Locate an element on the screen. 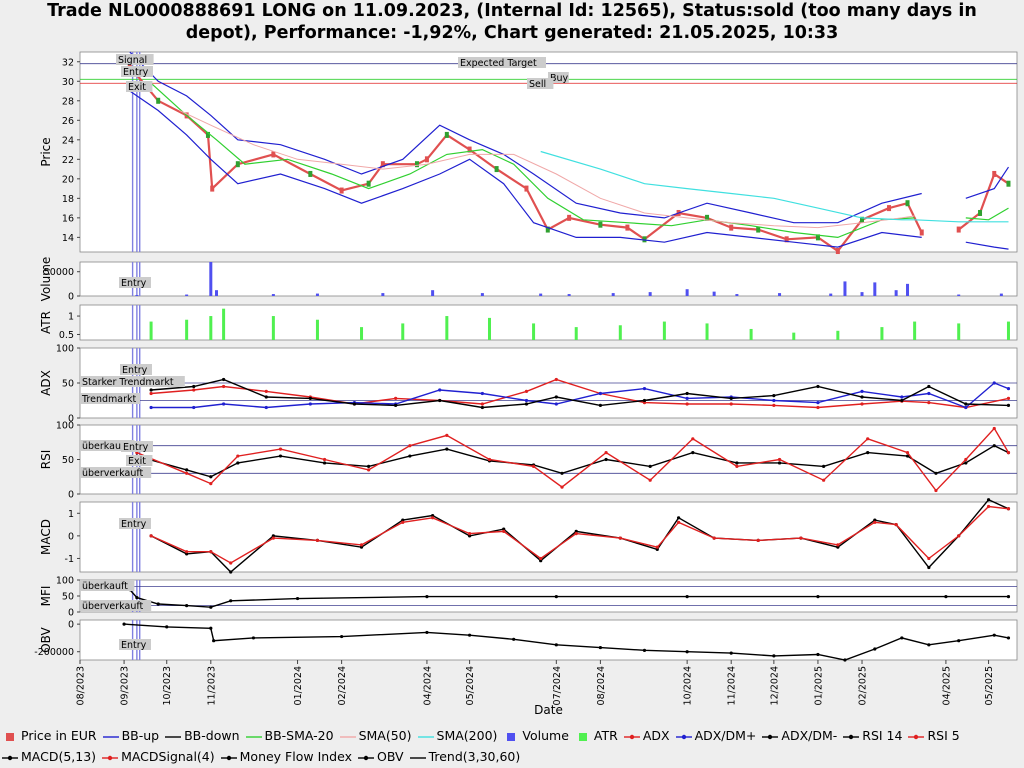  x-tick-label: 10/2023 is located at coordinates (167, 685).